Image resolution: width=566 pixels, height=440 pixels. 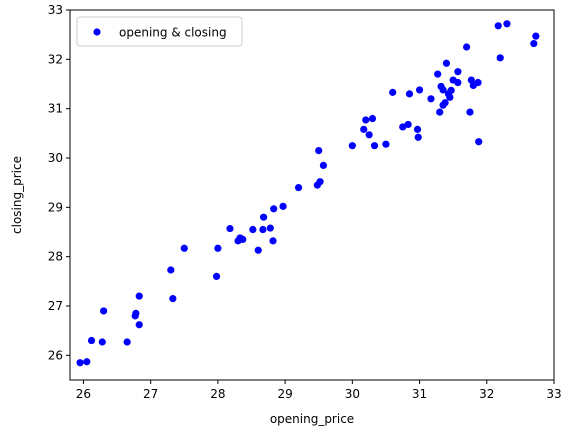 I want to click on y-tick-label: 28, so click(x=55, y=257).